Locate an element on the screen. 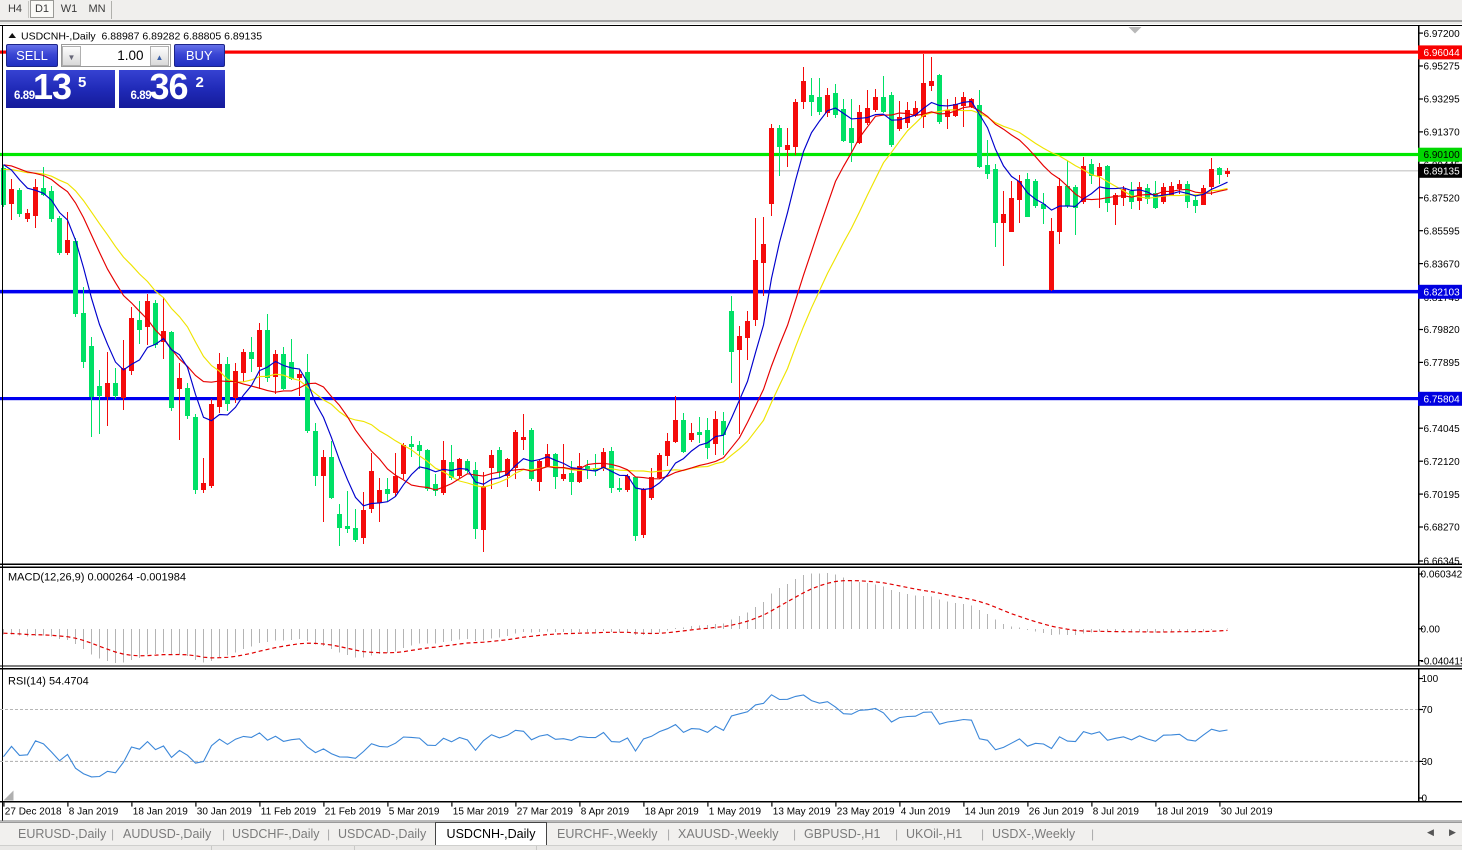  svg-text: 0.060342 is located at coordinates (1441, 575).